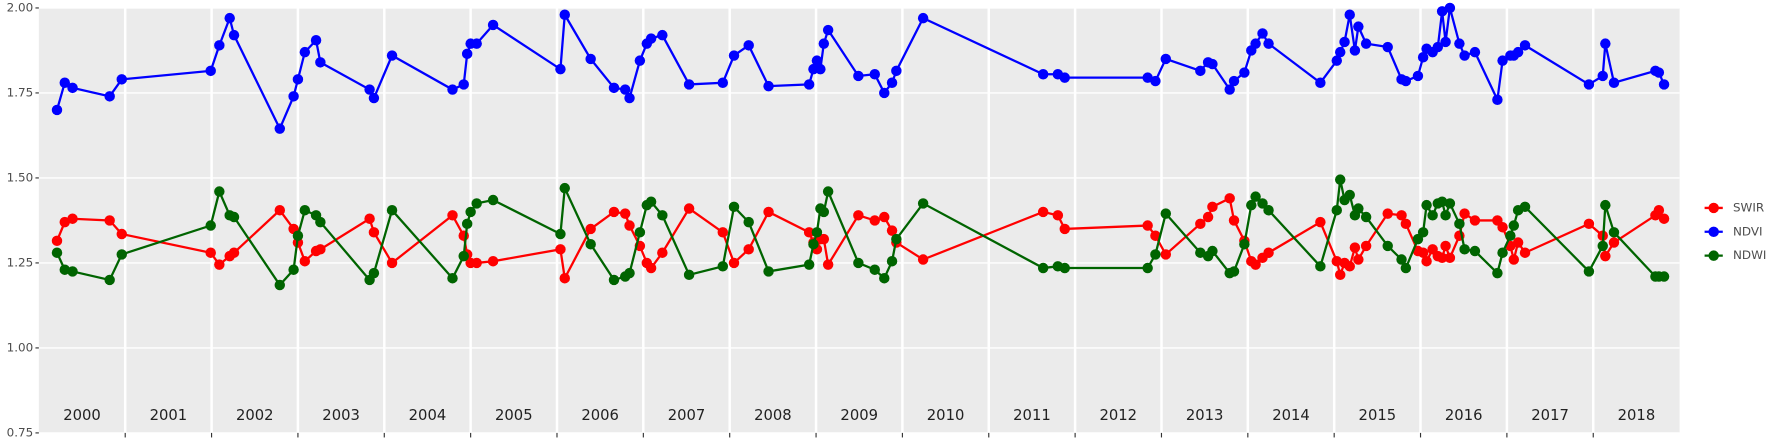  Describe the element at coordinates (1291, 415) in the screenshot. I see `year-label: 2014` at that location.